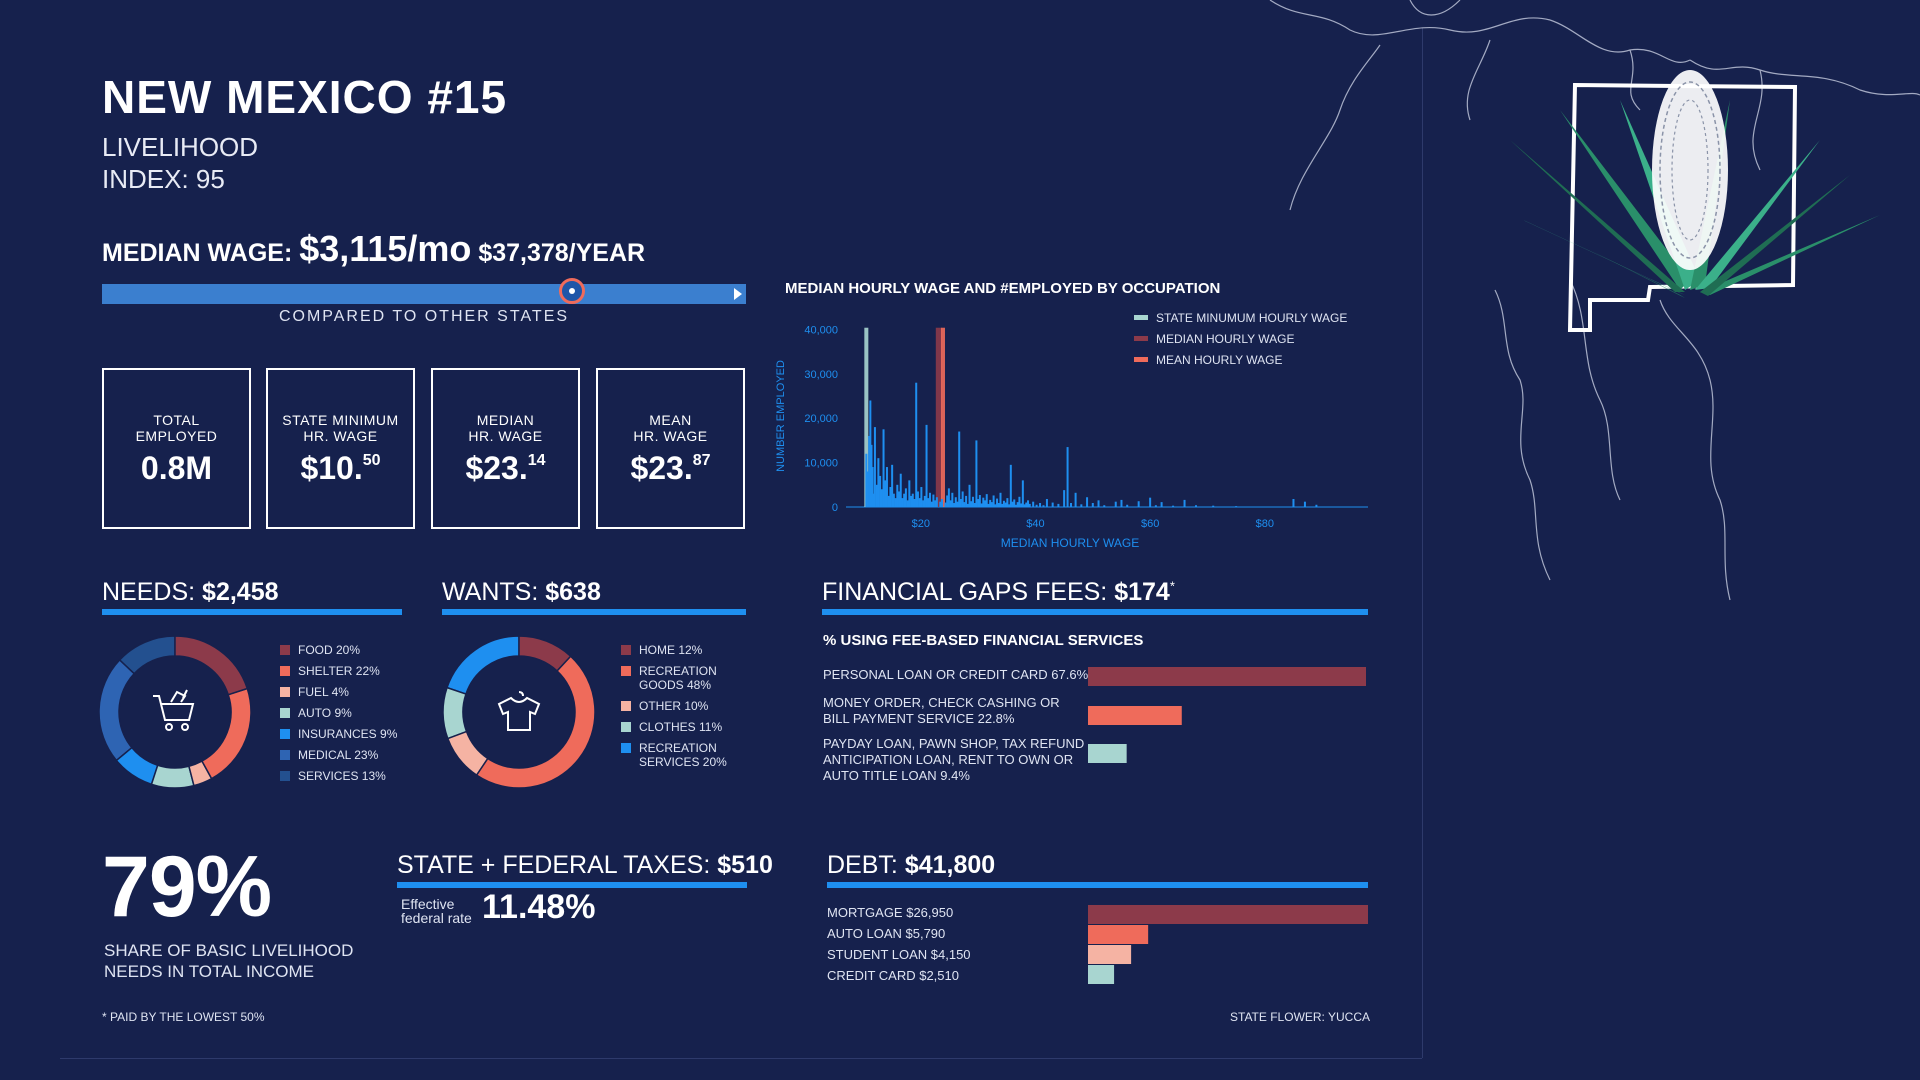  What do you see at coordinates (187, 887) in the screenshot?
I see `share-percentage: 79%` at bounding box center [187, 887].